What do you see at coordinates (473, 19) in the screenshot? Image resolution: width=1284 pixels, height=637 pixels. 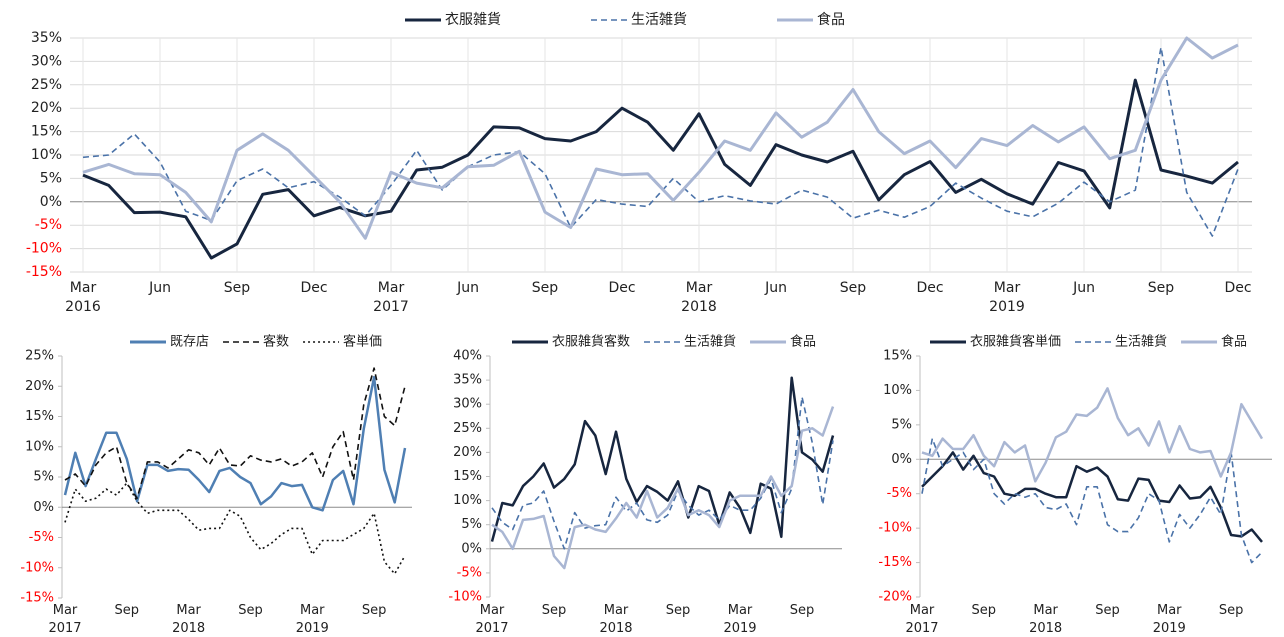 I see `legend-label: 衣服雑貨` at bounding box center [473, 19].